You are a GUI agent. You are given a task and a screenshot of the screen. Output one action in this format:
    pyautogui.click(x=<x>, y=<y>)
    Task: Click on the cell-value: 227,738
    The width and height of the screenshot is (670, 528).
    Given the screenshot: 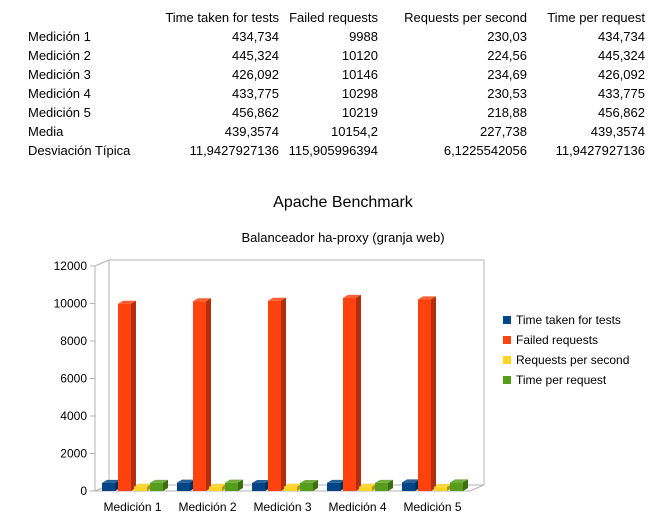 What is the action you would take?
    pyautogui.click(x=503, y=131)
    